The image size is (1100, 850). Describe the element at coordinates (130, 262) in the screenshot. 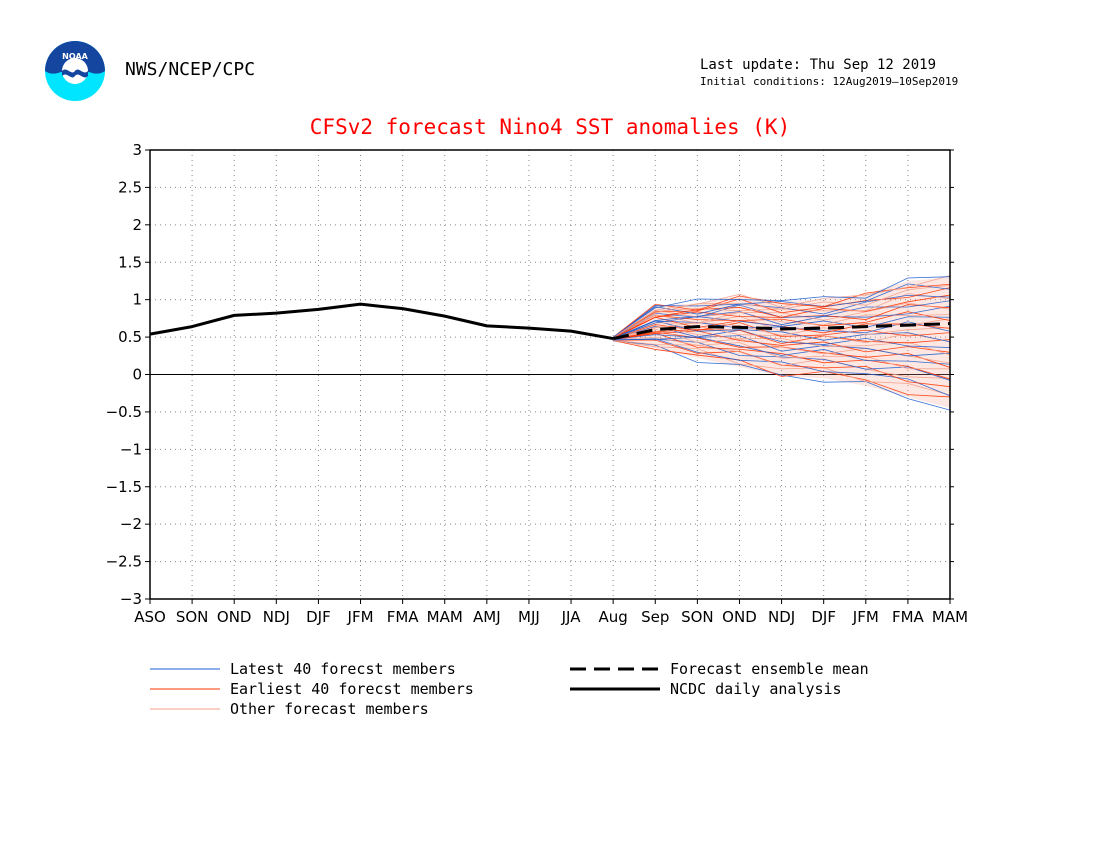

I see `y-tick-label: 1.5` at that location.